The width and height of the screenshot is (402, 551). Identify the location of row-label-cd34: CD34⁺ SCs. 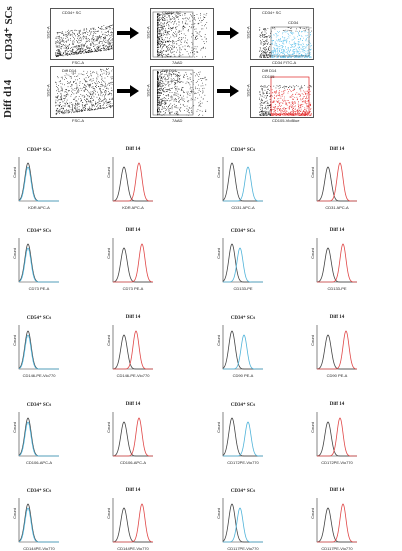
(8, 35).